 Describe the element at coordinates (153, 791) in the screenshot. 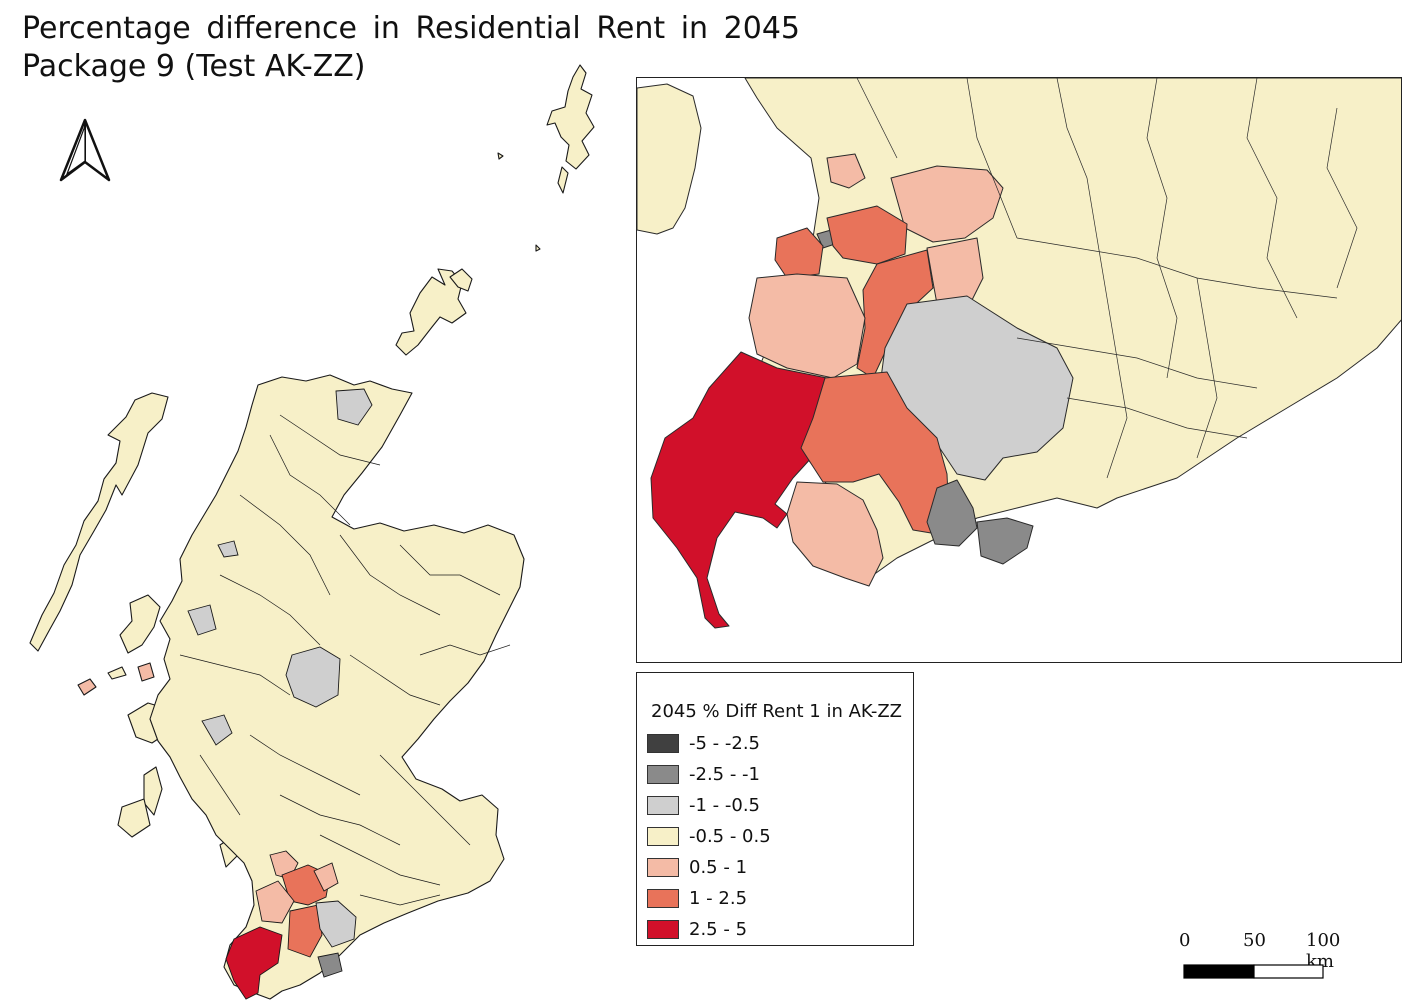

I see `isle-of-jura` at that location.